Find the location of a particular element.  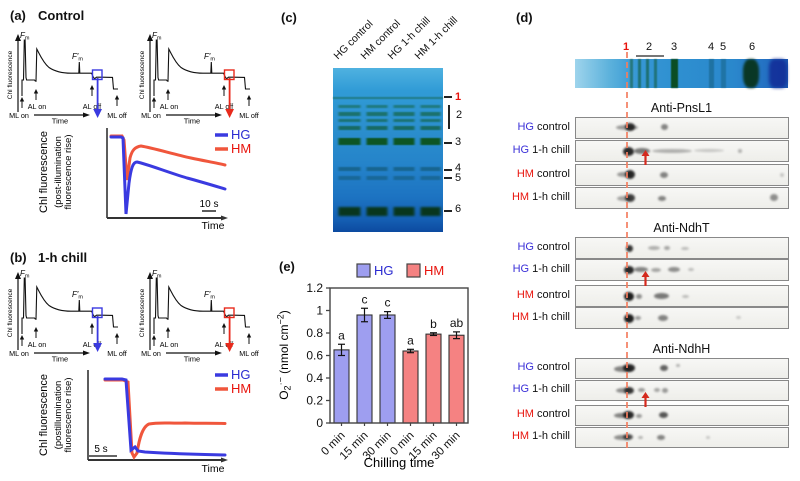

strip-marker-3: 3 is located at coordinates (674, 47).